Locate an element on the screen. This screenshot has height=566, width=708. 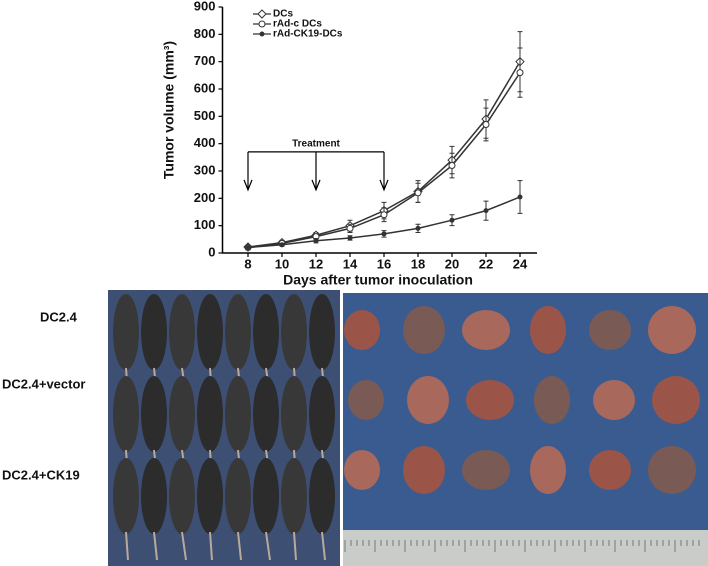
x-tick-label: 10 is located at coordinates (282, 263).